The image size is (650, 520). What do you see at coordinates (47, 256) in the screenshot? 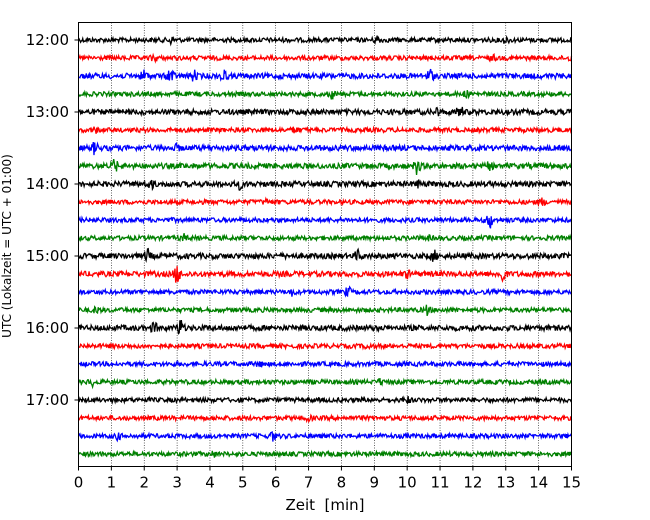
I see `y-tick-label: 15:00` at bounding box center [47, 256].